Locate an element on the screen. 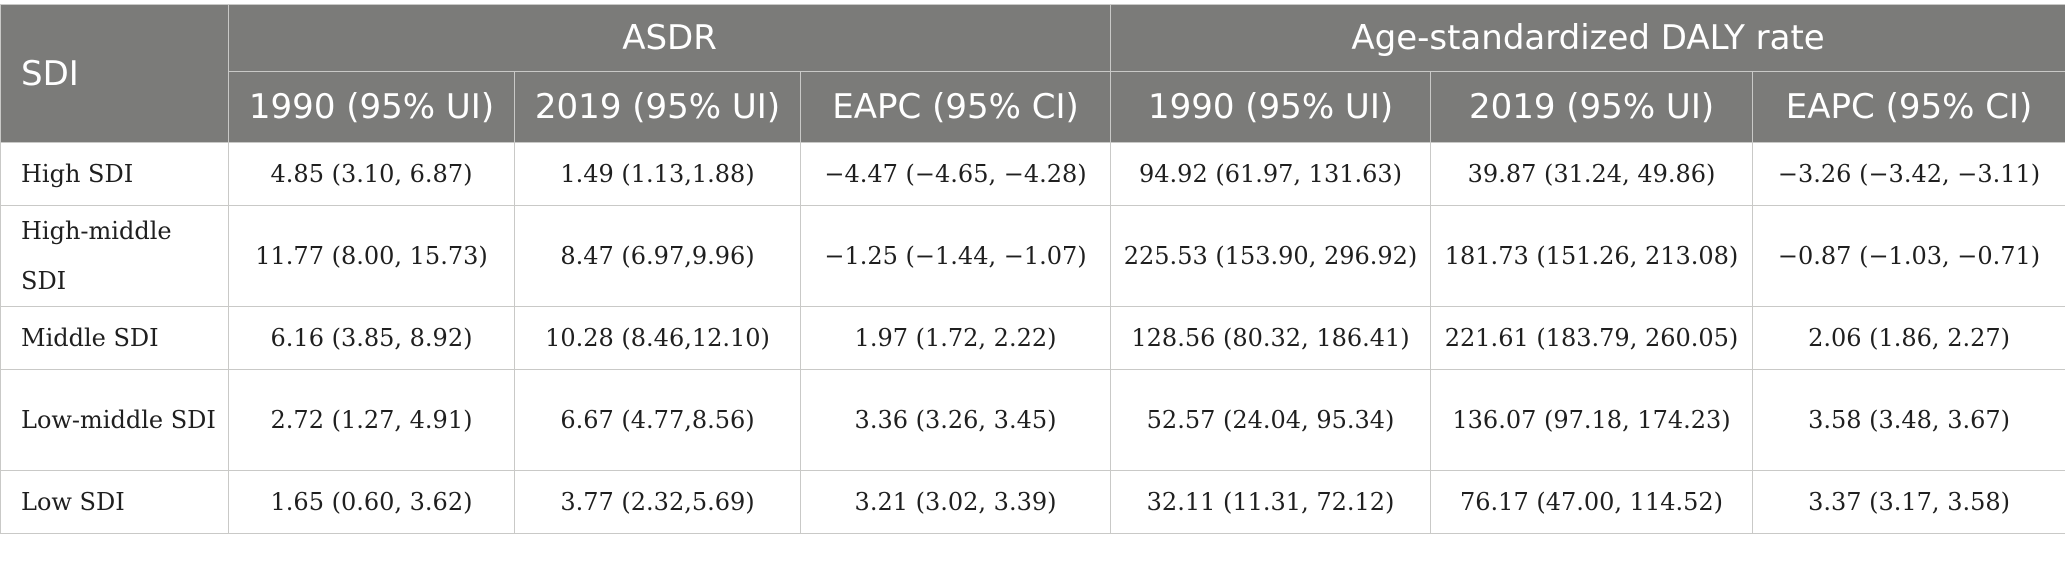  table-cell: 1.65 (0.60, 3.62) is located at coordinates (372, 502).